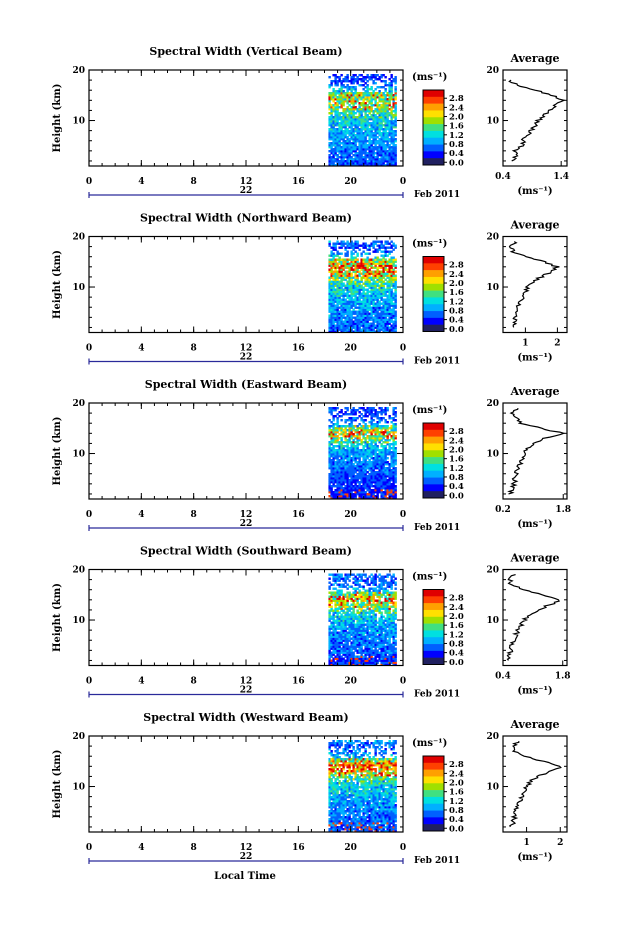  Describe the element at coordinates (535, 284) in the screenshot. I see `average-frame` at that location.